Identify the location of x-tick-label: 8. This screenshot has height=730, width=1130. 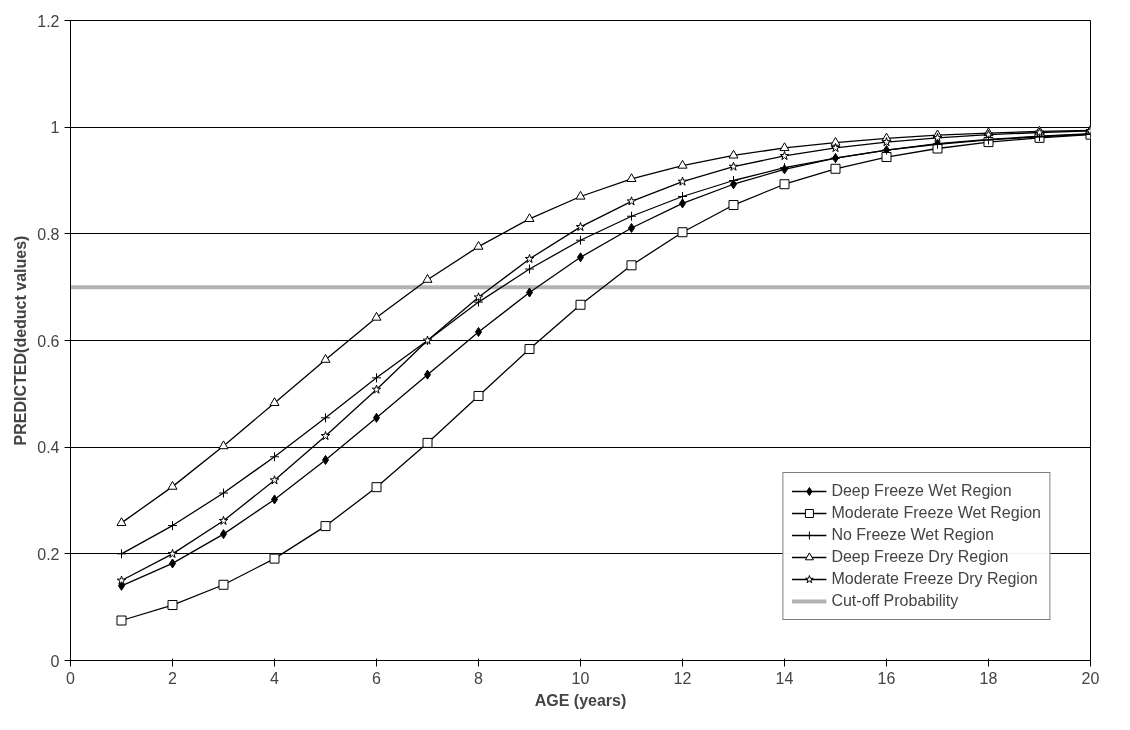
(479, 678).